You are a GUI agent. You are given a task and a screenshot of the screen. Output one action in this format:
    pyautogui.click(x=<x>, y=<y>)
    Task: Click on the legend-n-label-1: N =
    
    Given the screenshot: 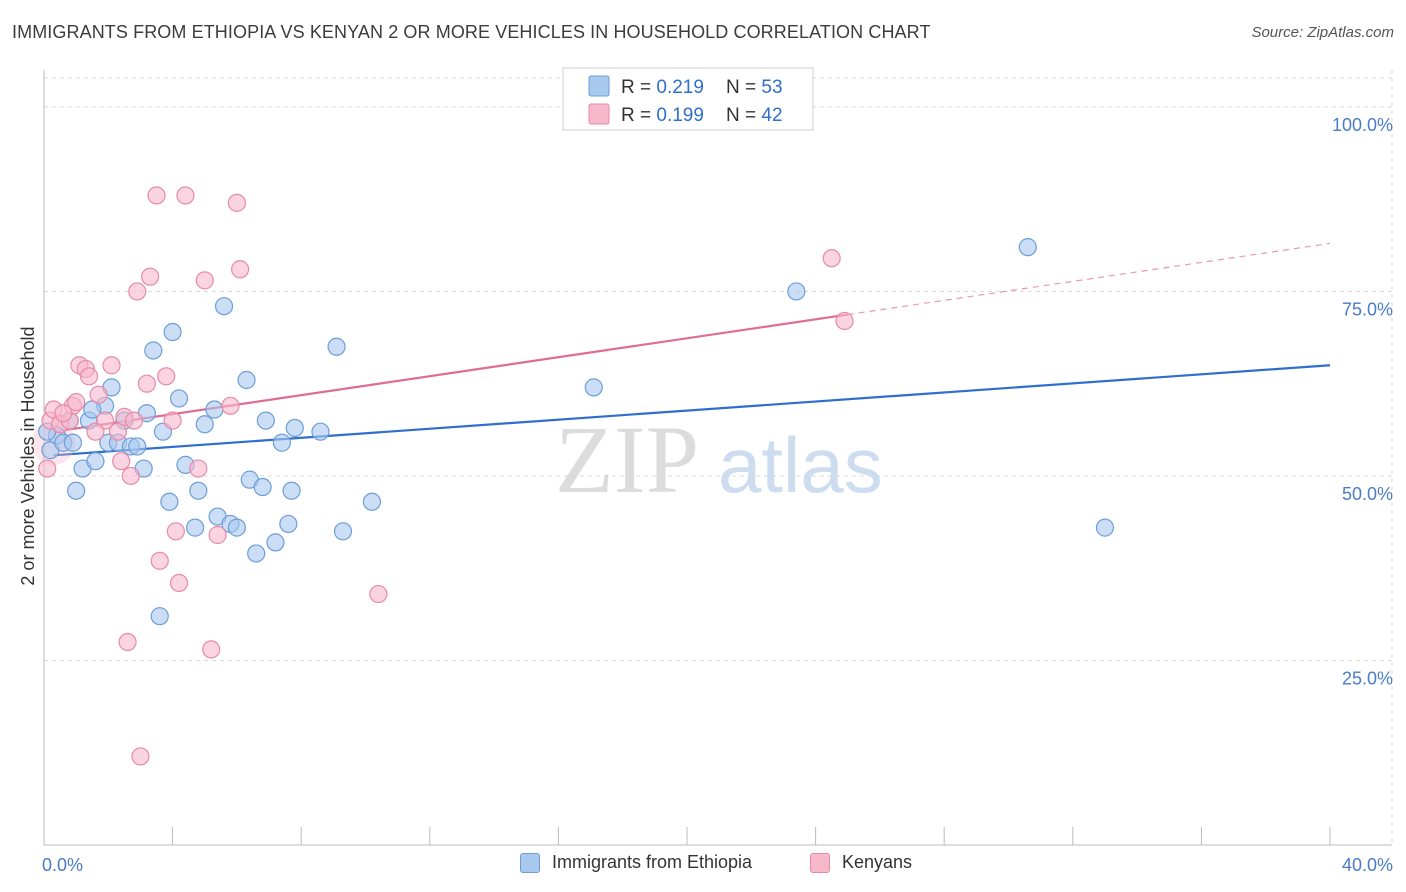 What is the action you would take?
    pyautogui.click(x=743, y=87)
    